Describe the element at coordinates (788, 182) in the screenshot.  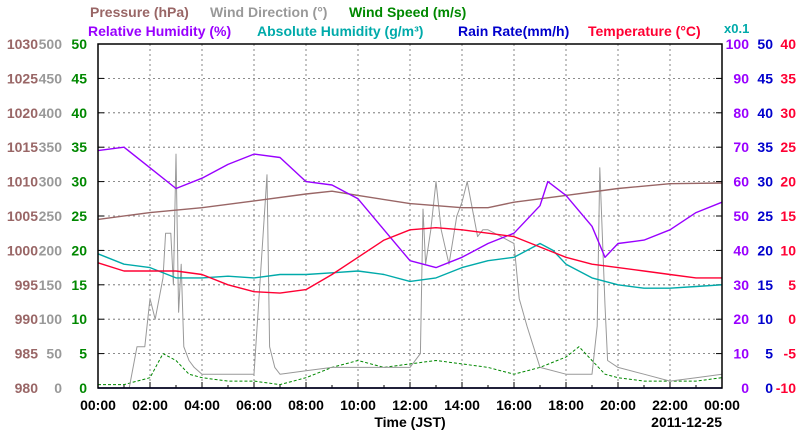
I see `y-tick-label-temperature: 20` at that location.